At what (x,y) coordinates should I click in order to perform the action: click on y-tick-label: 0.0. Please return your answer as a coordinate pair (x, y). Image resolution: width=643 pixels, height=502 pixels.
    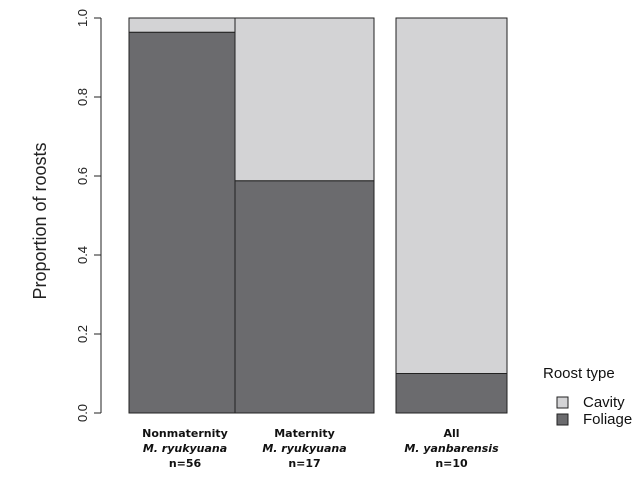
    Looking at the image, I should click on (82, 413).